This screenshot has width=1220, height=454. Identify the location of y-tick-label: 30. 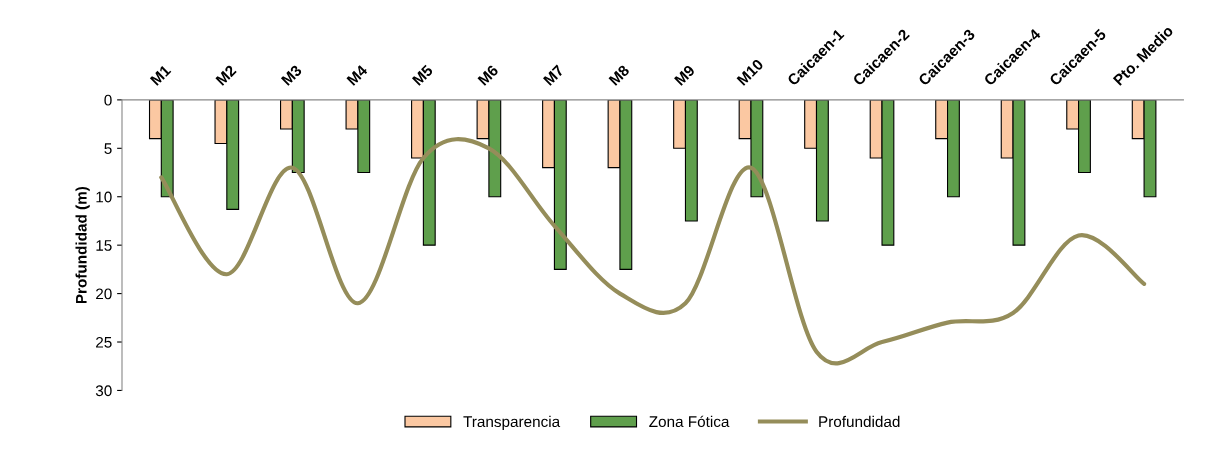
(103, 391).